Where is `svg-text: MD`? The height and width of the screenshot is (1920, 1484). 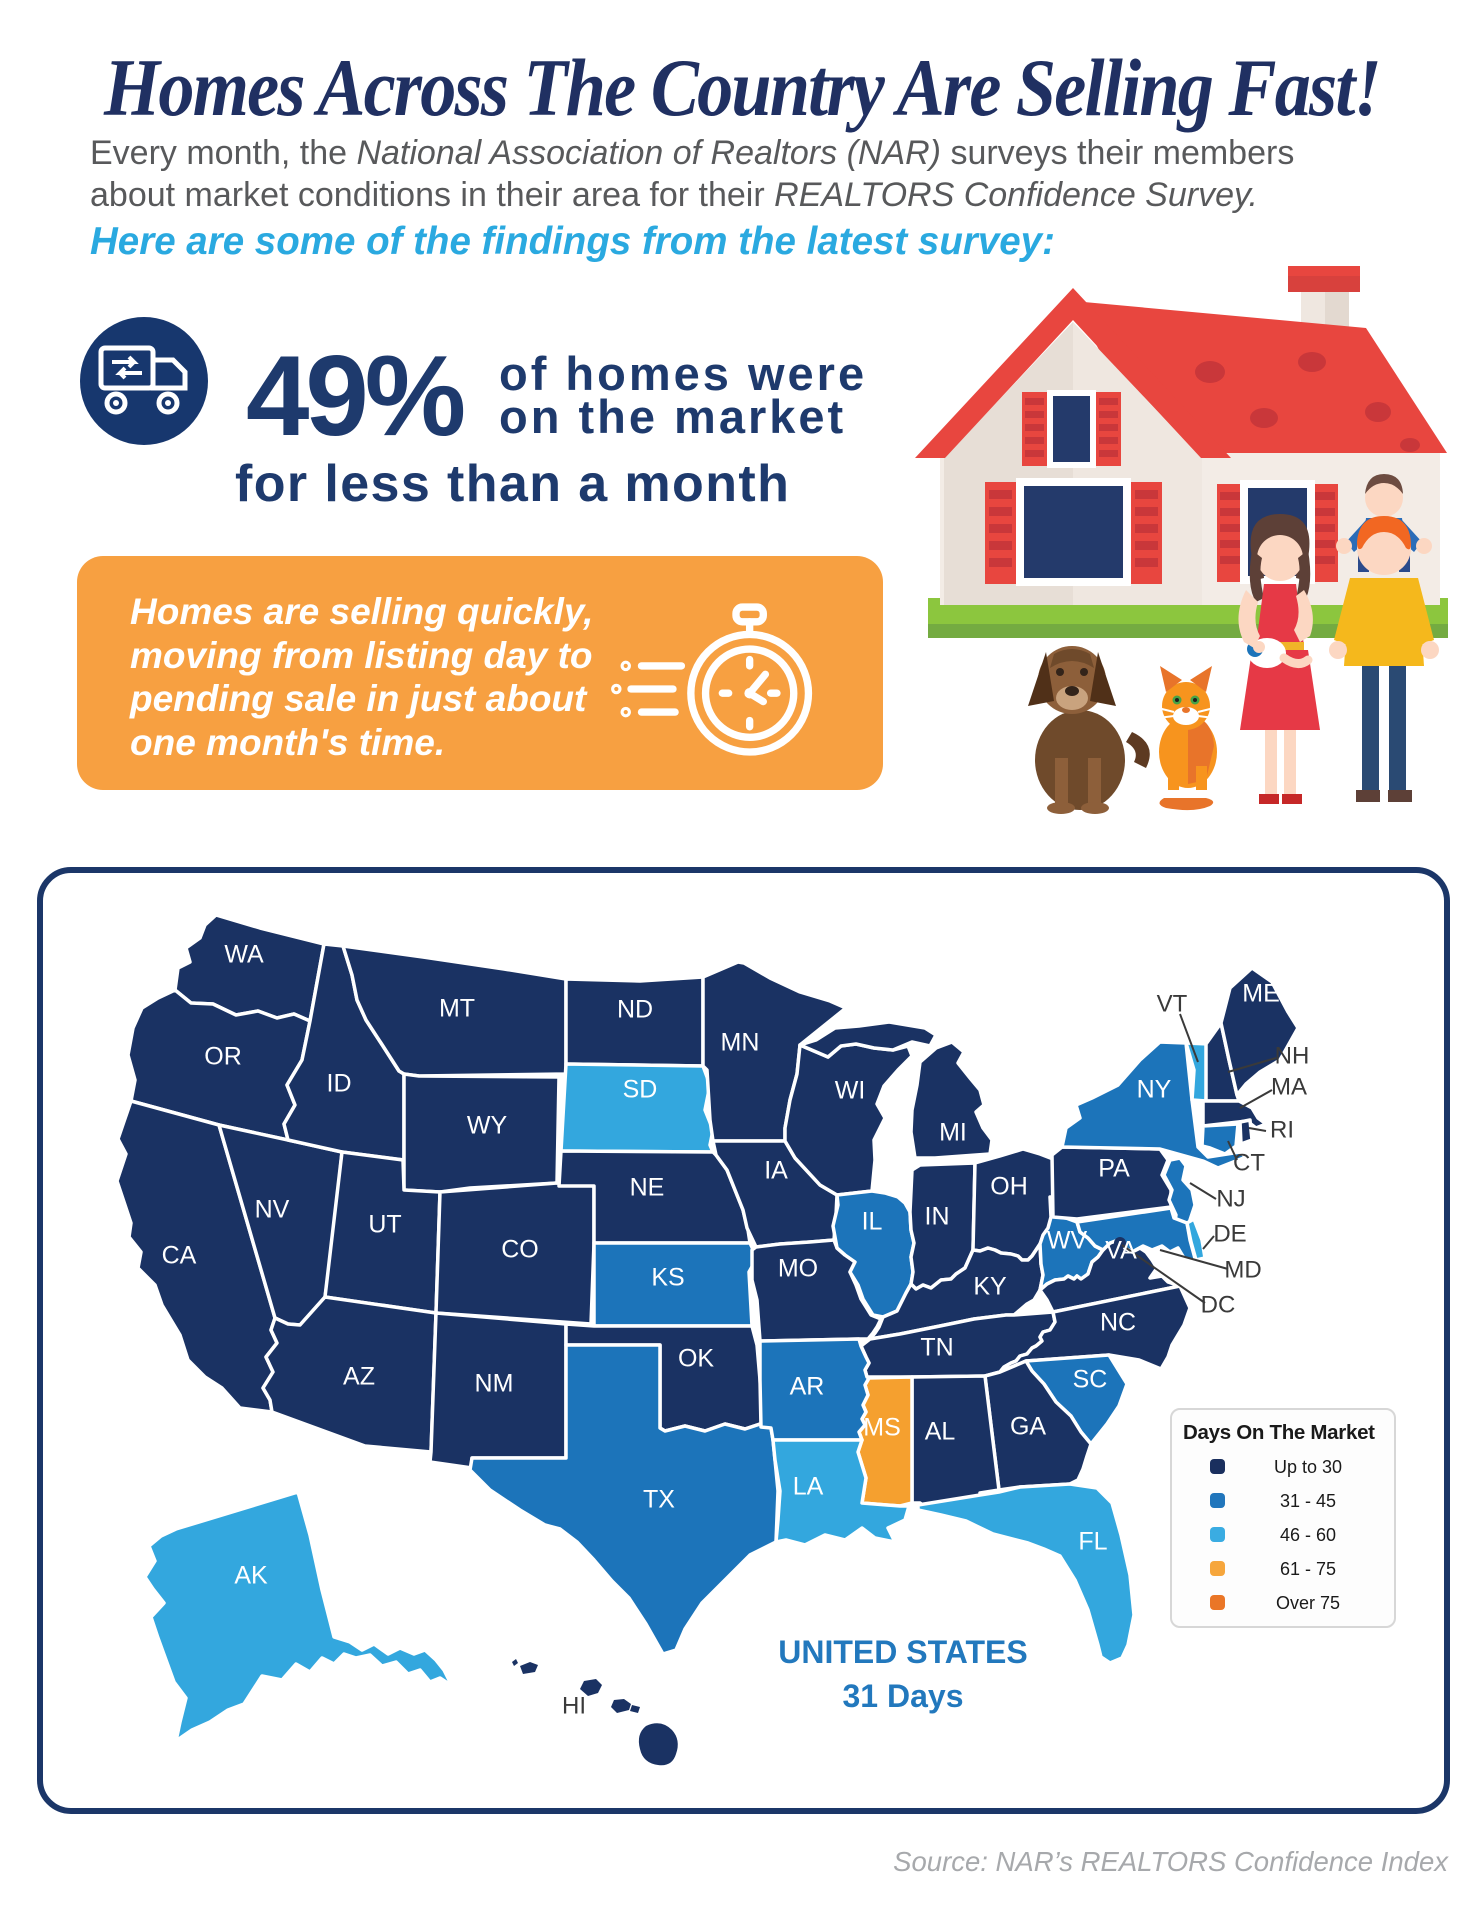
svg-text: MD is located at coordinates (1242, 1269).